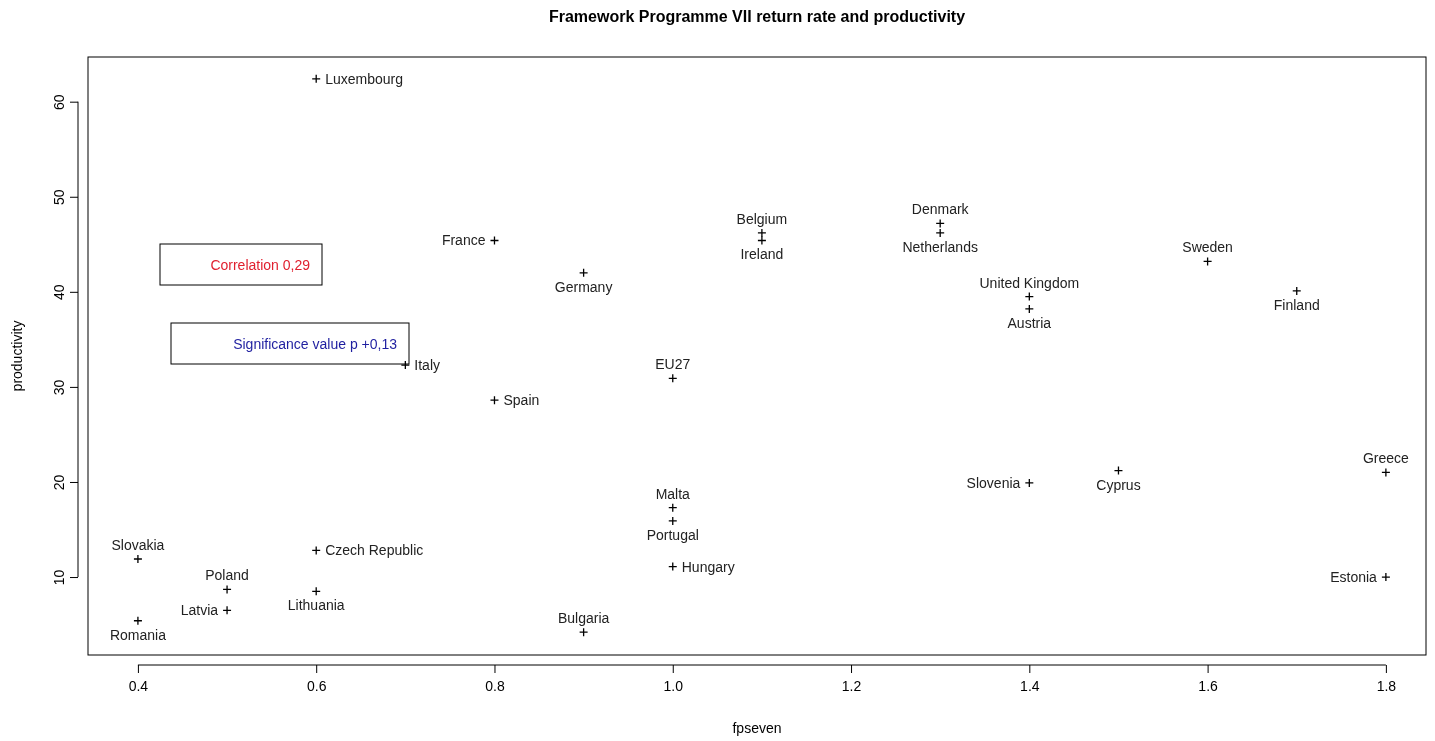 The width and height of the screenshot is (1435, 741). I want to click on annotation: EU27, so click(673, 364).